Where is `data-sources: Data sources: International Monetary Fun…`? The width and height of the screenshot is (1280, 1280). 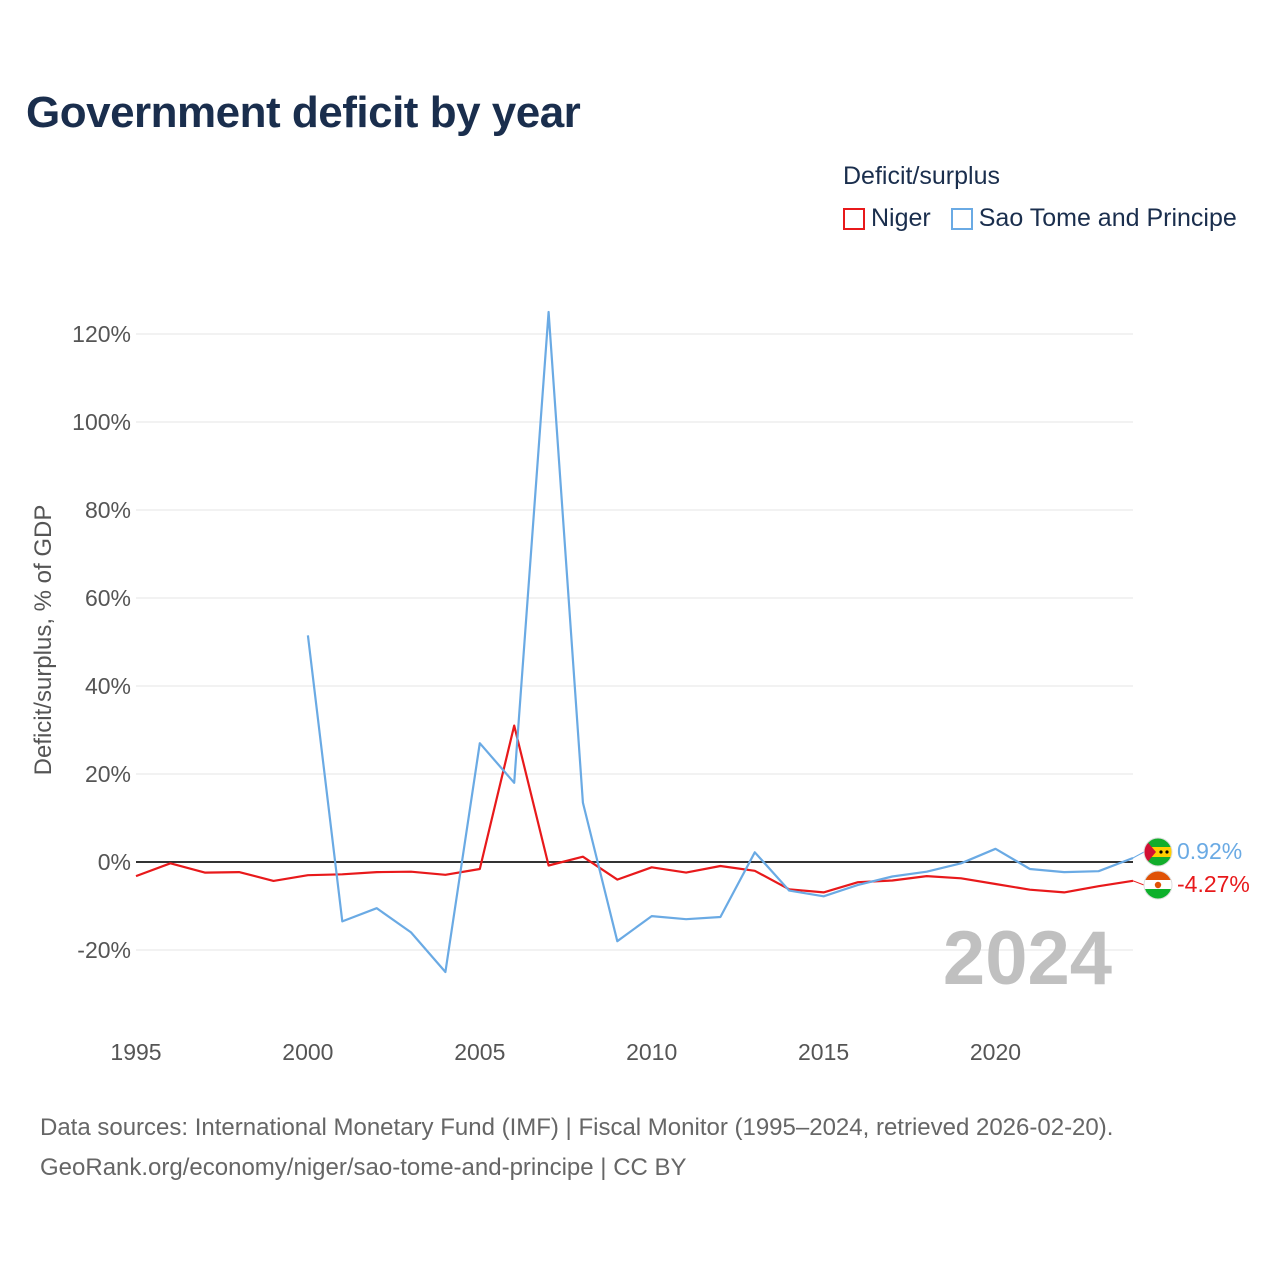 data-sources: Data sources: International Monetary Fun… is located at coordinates (576, 1148).